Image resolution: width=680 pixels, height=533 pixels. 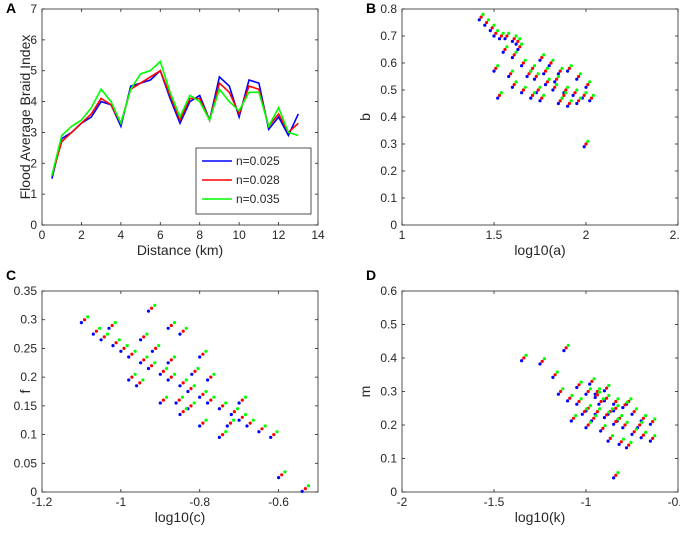 I want to click on x-tick-label: -0.6, so click(x=278, y=502).